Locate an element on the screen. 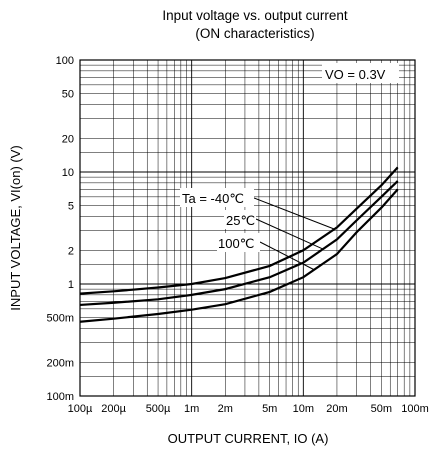  y-tick-label: 10 is located at coordinates (68, 173).